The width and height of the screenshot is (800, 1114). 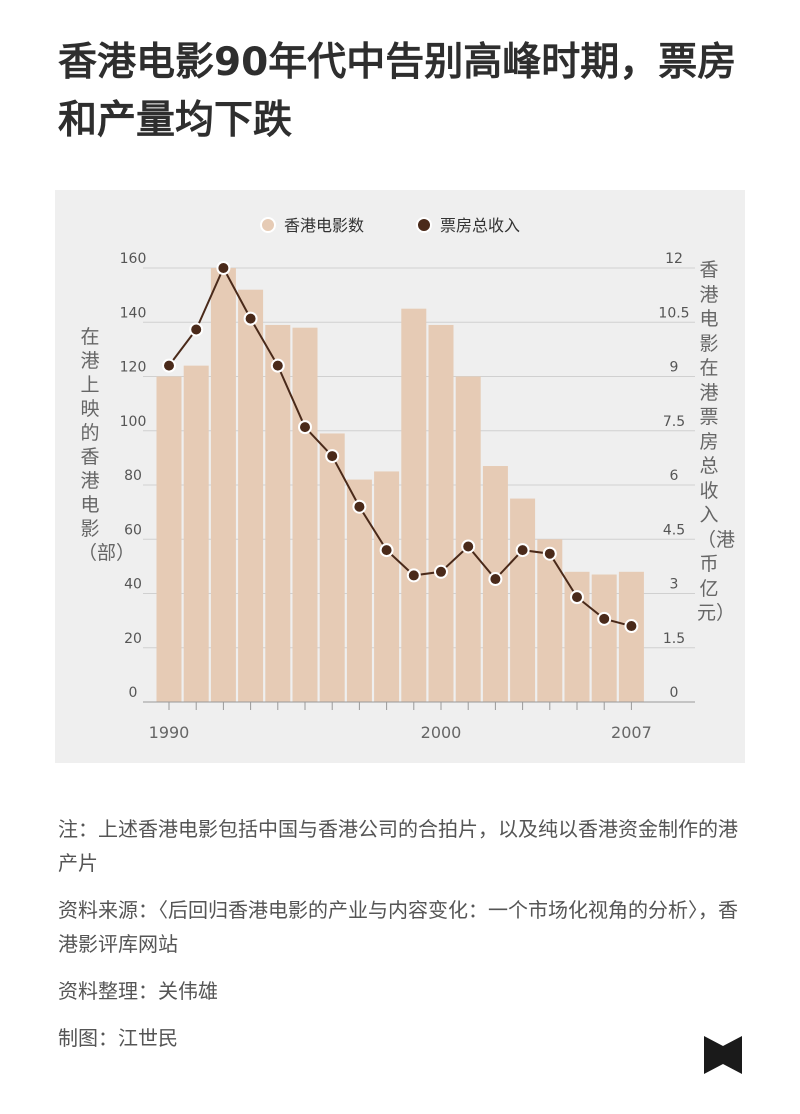 I want to click on x-tick-label: 2007, so click(x=631, y=732).